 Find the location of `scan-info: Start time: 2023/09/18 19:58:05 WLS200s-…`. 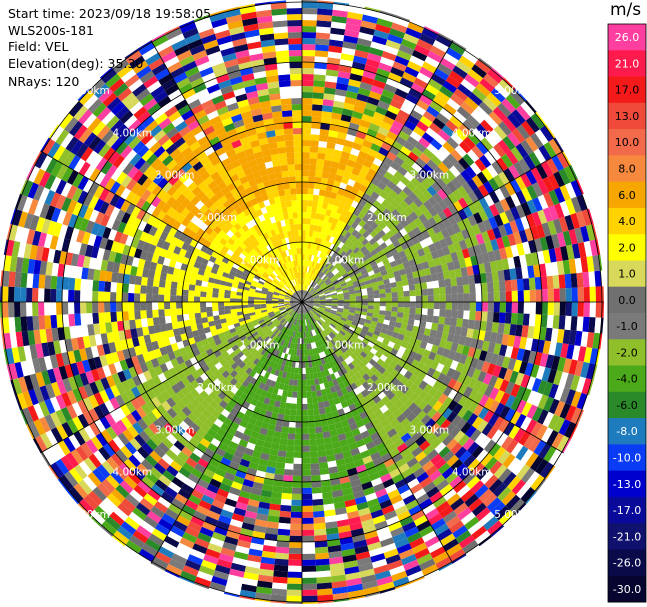

scan-info: Start time: 2023/09/18 19:58:05 WLS200s-… is located at coordinates (109, 48).